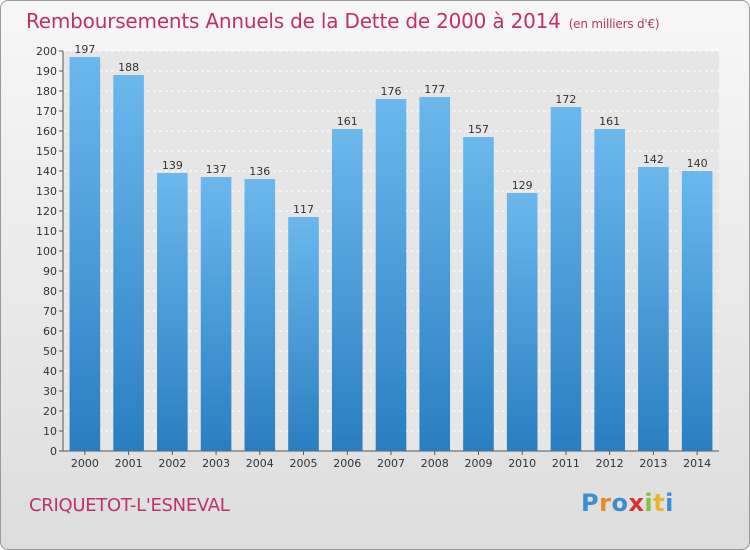  Describe the element at coordinates (46, 251) in the screenshot. I see `y-tick-label: 100` at that location.